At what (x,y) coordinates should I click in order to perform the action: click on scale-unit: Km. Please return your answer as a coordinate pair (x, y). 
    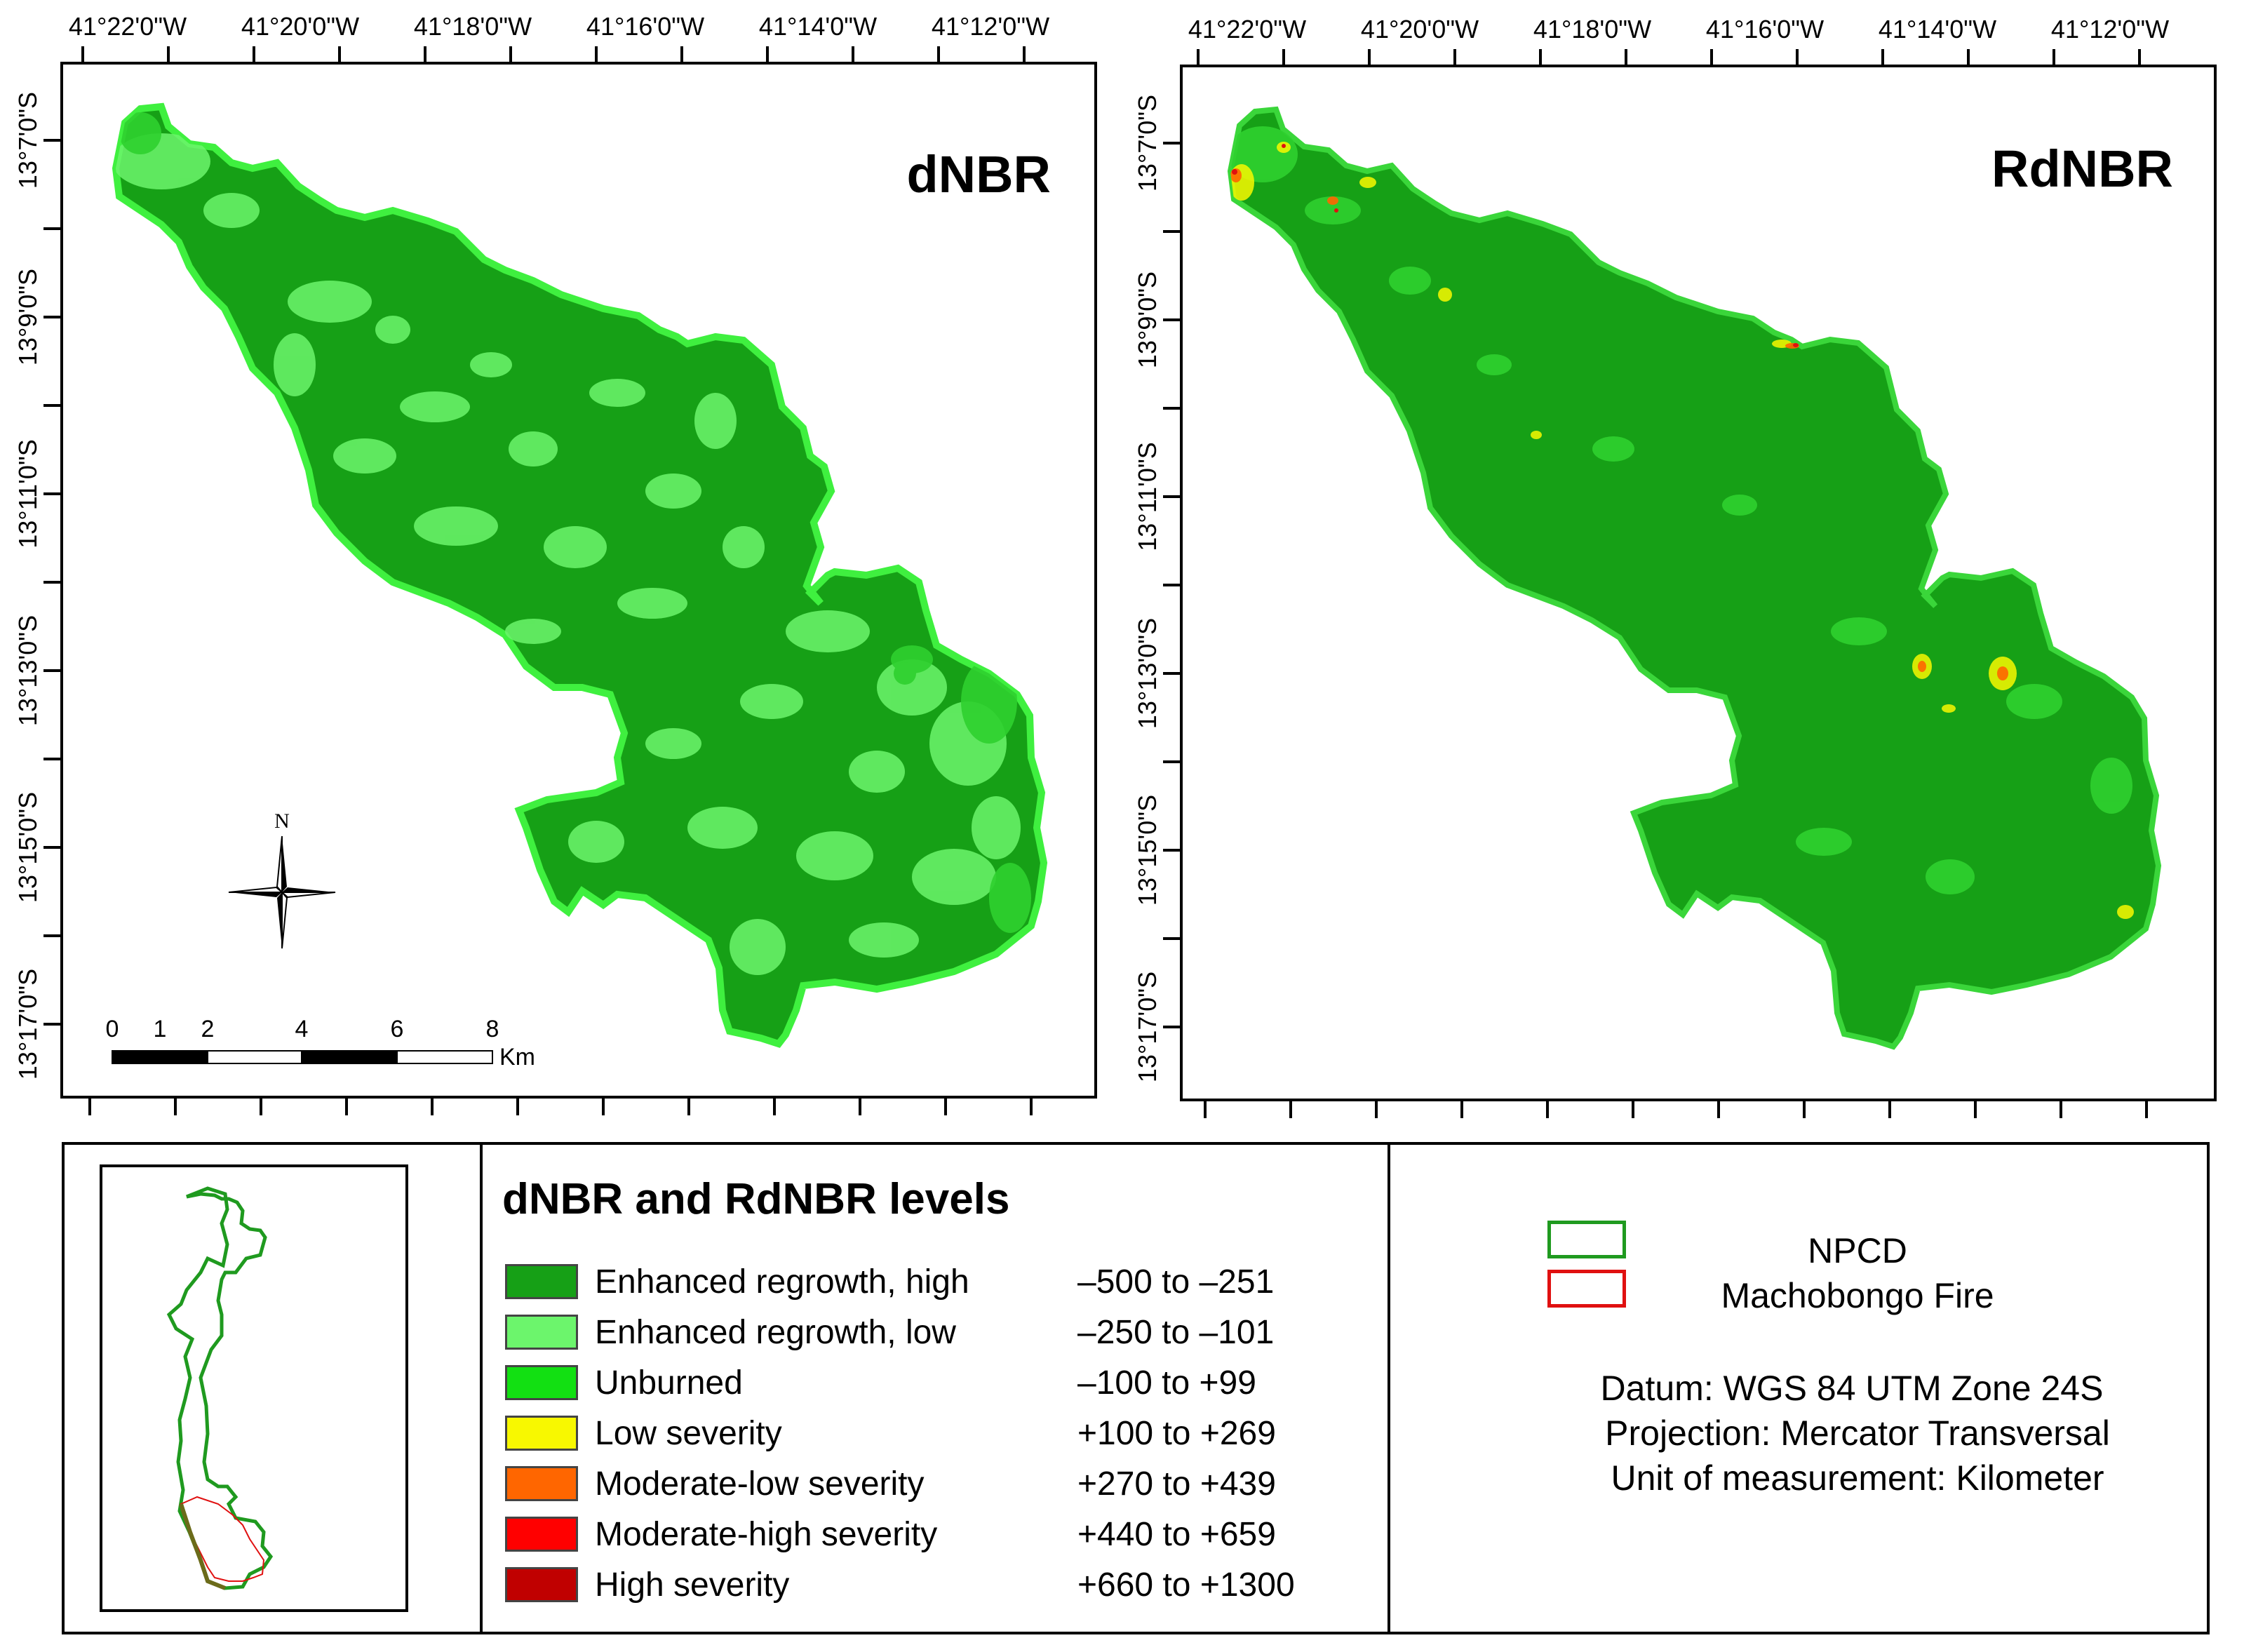
    Looking at the image, I should click on (517, 1057).